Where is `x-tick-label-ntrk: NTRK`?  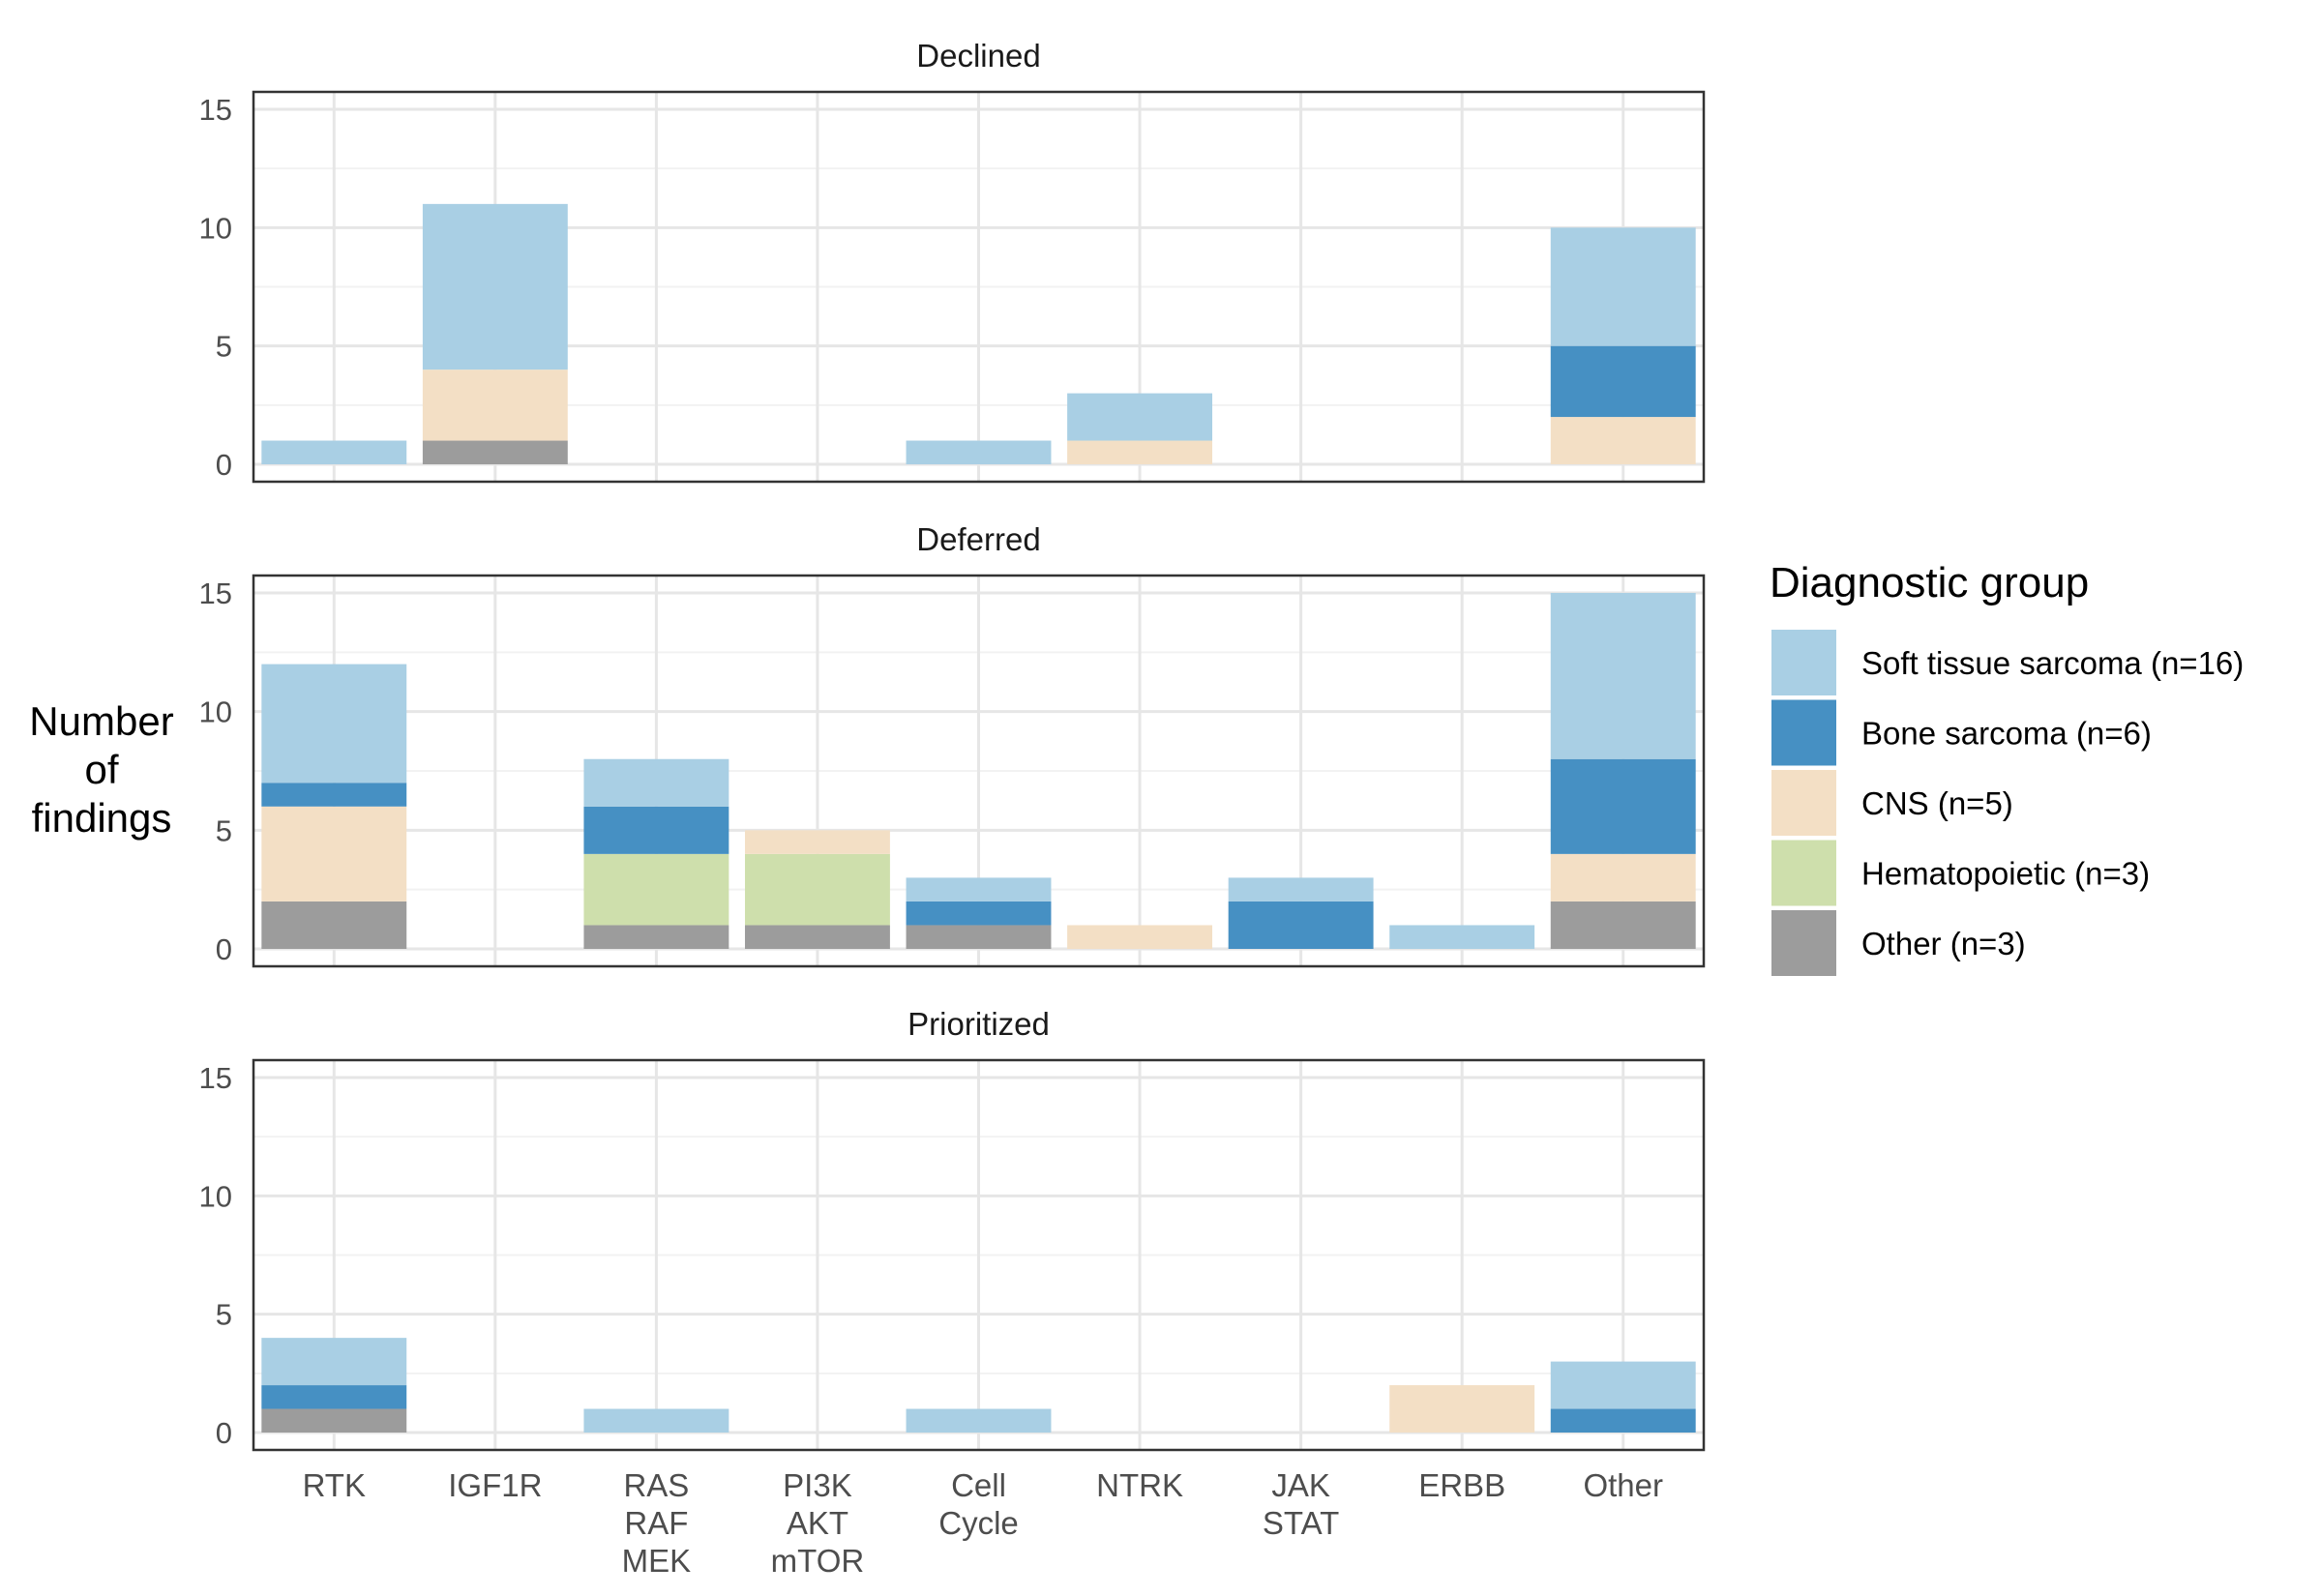
x-tick-label-ntrk: NTRK is located at coordinates (1139, 1485).